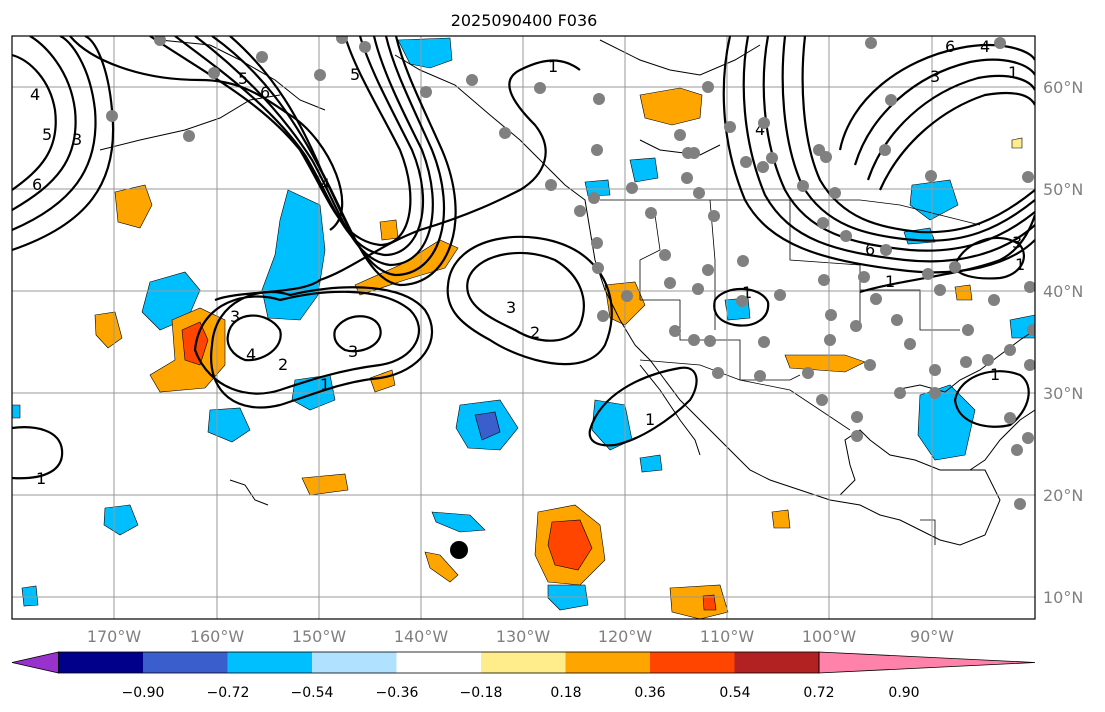 Image resolution: width=1105 pixels, height=712 pixels. What do you see at coordinates (114, 636) in the screenshot?
I see `lon-label: 170°W` at bounding box center [114, 636].